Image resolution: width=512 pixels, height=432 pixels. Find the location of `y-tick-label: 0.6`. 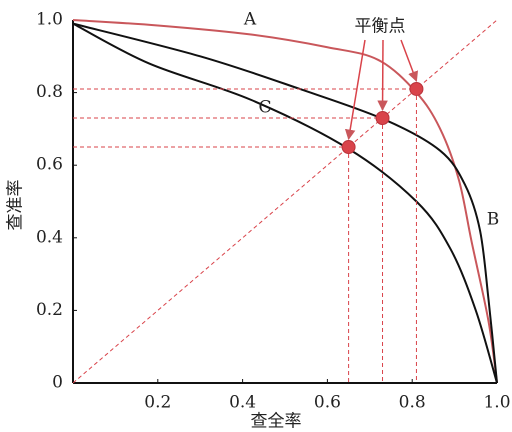

y-tick-label: 0.6 is located at coordinates (49, 165).